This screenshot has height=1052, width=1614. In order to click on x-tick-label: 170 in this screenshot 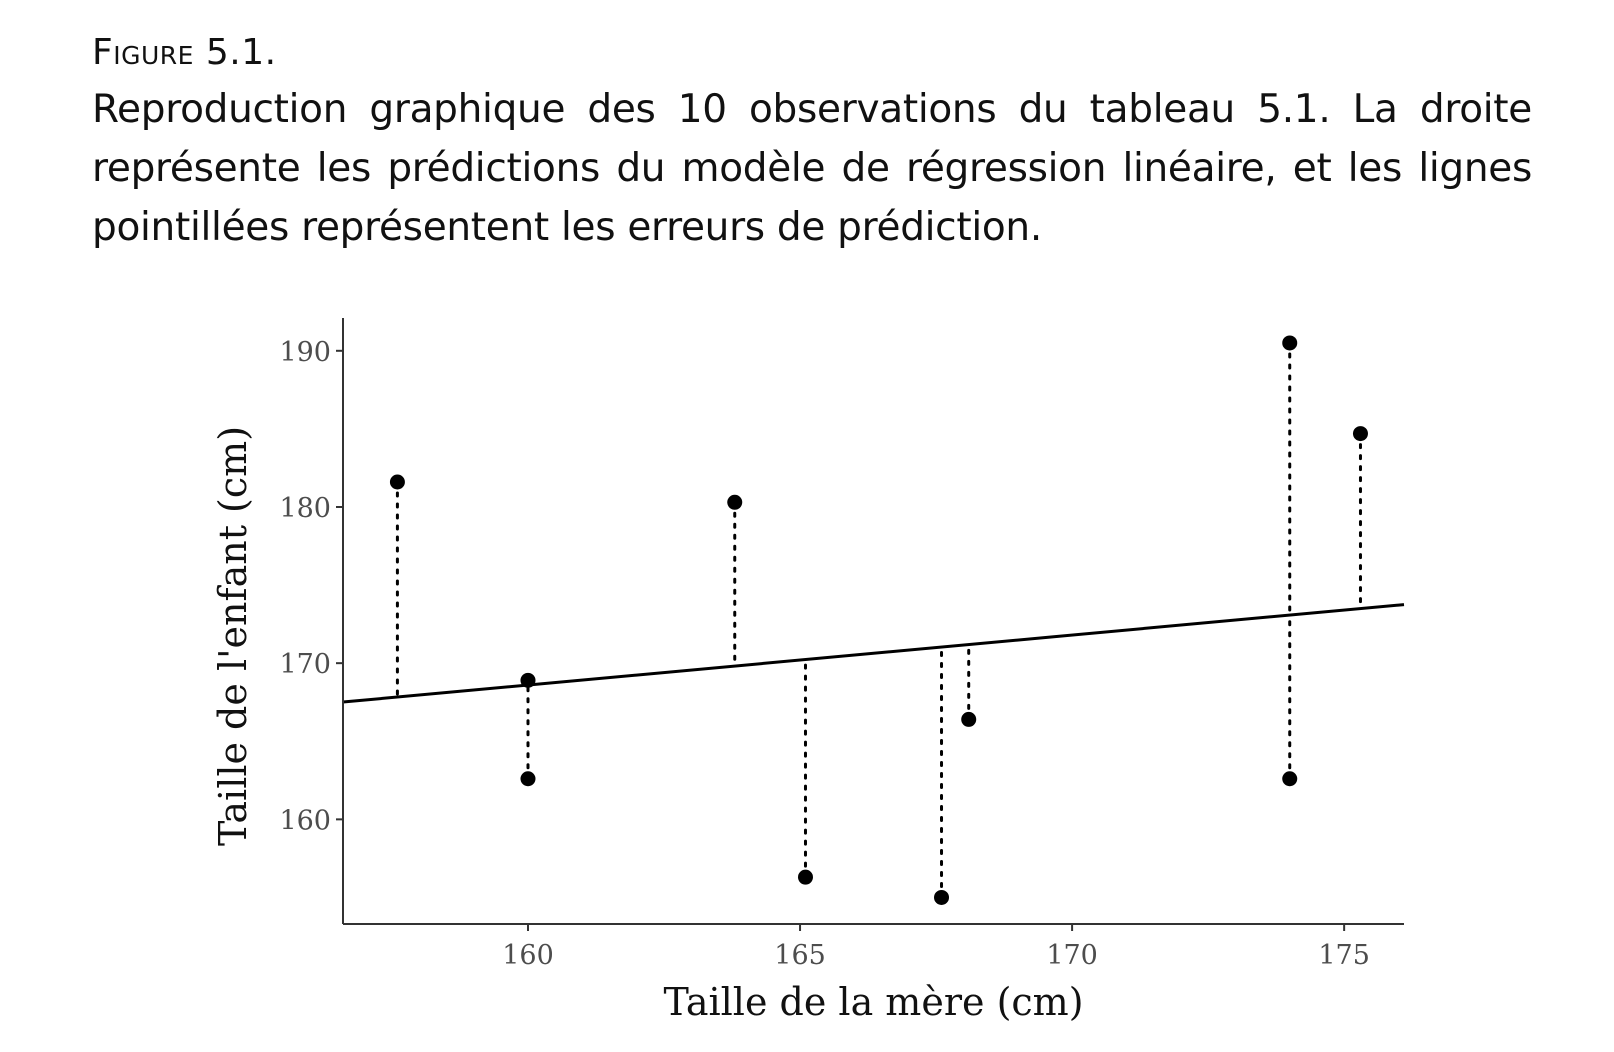, I will do `click(1072, 955)`.